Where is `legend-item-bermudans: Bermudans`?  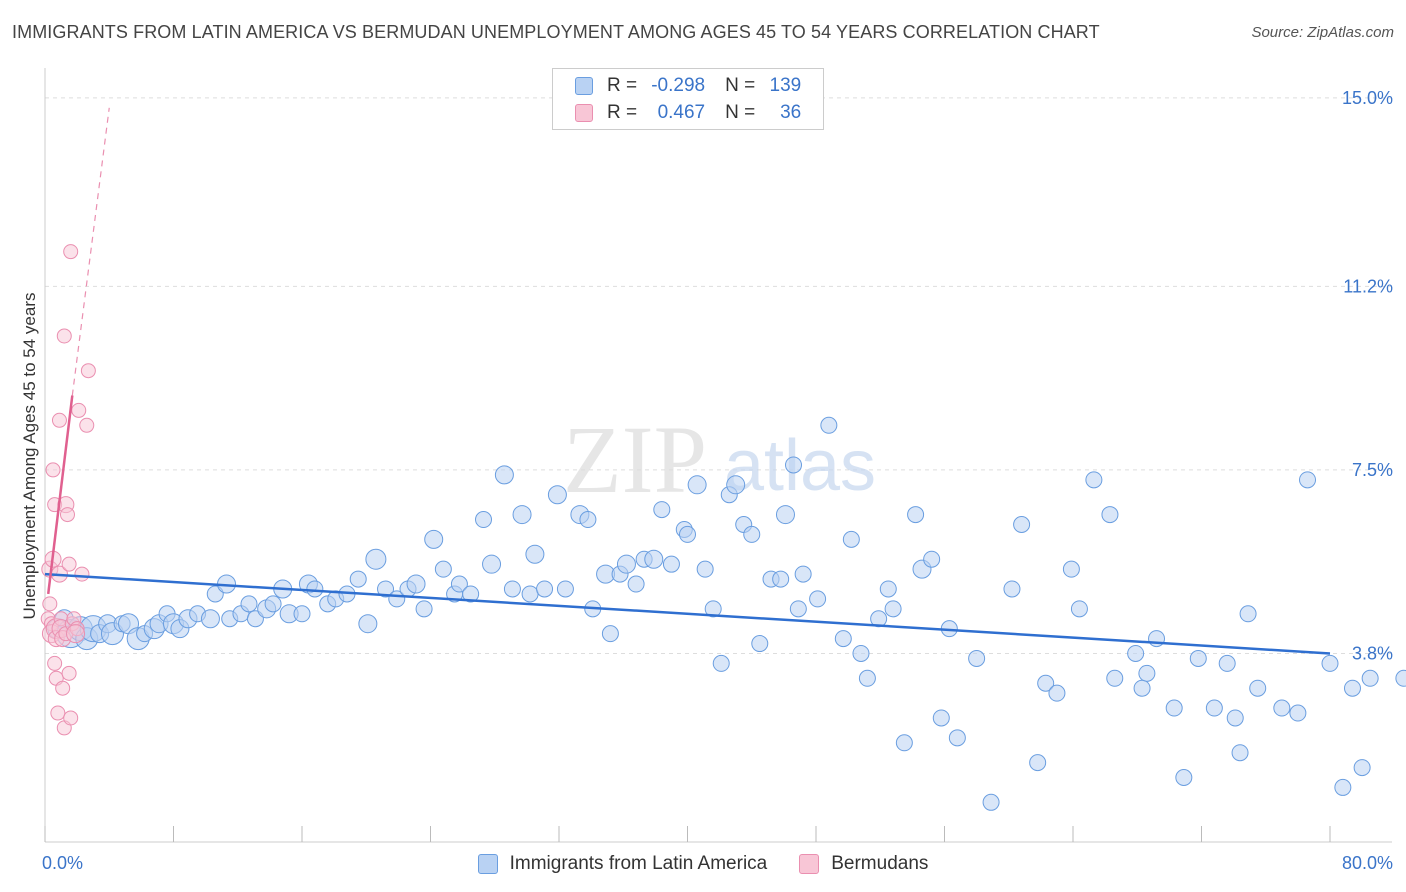
legend-item-bermudans: Bermudans is located at coordinates (863, 864).